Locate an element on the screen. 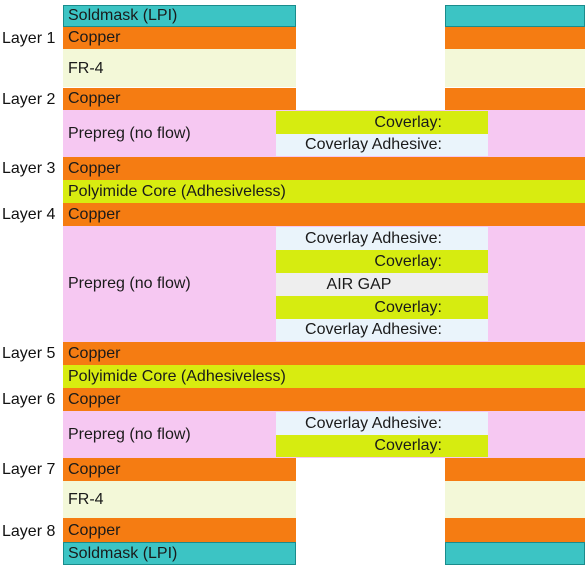 This screenshot has height=568, width=587. layer-4-label: Layer 4 is located at coordinates (29, 214).